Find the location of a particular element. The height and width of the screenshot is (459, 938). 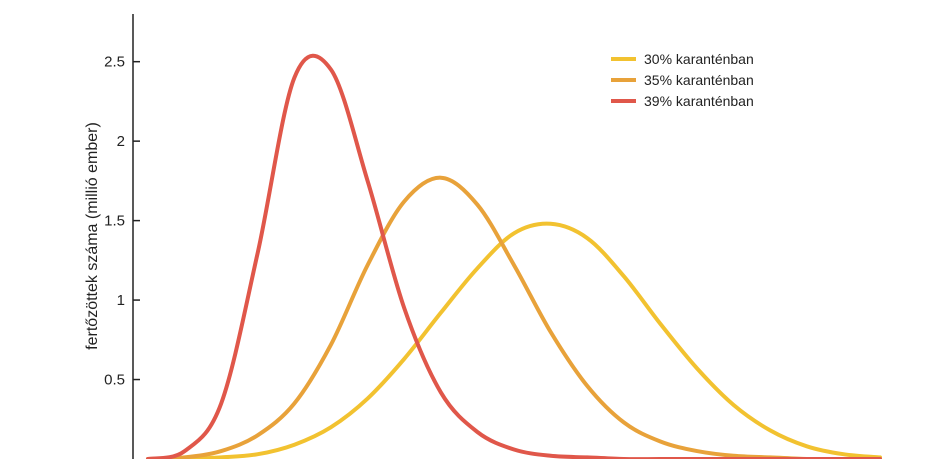

y-tick-label: 2 is located at coordinates (121, 141).